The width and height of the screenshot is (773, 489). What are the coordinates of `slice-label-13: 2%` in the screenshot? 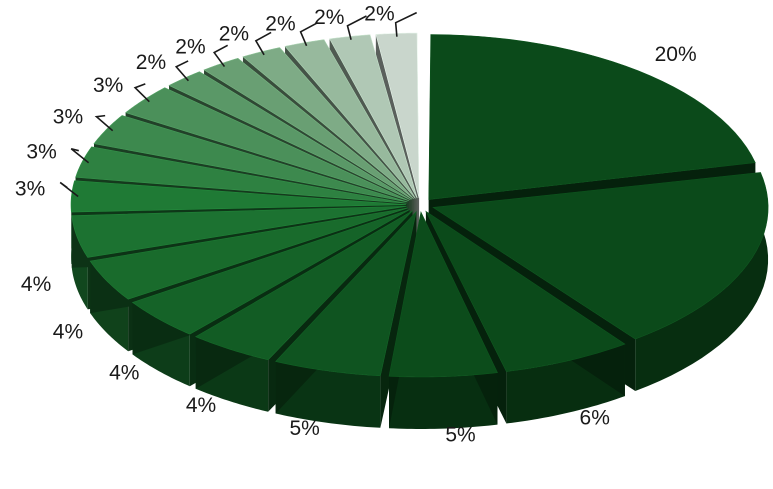 It's located at (151, 62).